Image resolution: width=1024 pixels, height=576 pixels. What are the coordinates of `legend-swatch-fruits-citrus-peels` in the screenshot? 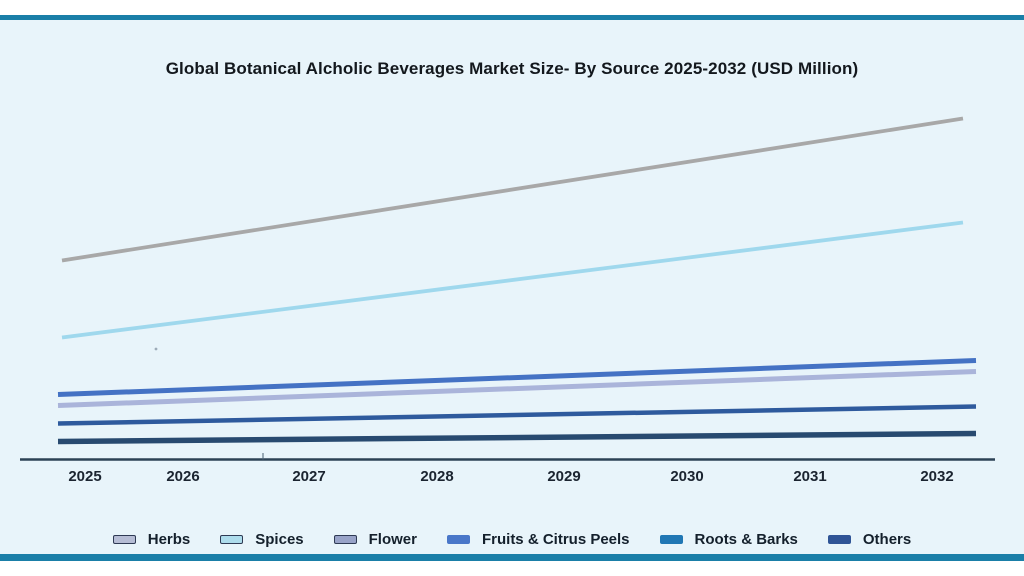 It's located at (458, 539).